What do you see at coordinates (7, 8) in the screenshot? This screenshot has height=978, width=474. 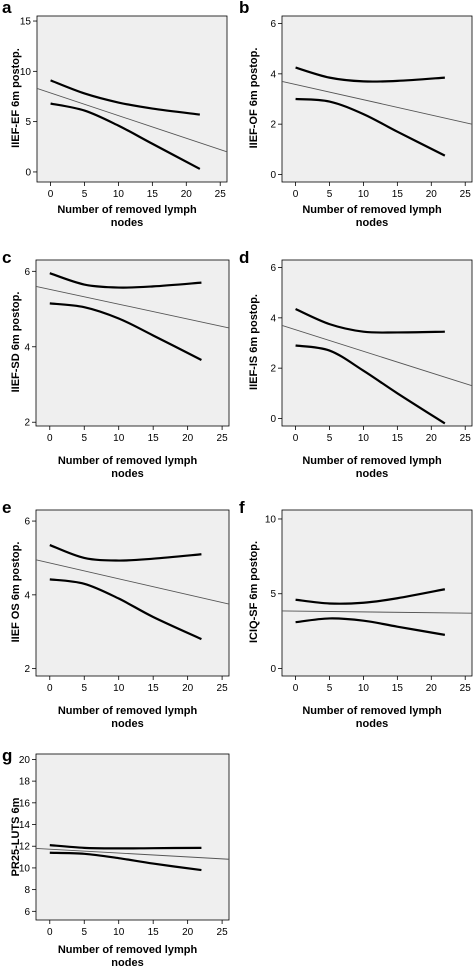 I see `panel-letter: a` at bounding box center [7, 8].